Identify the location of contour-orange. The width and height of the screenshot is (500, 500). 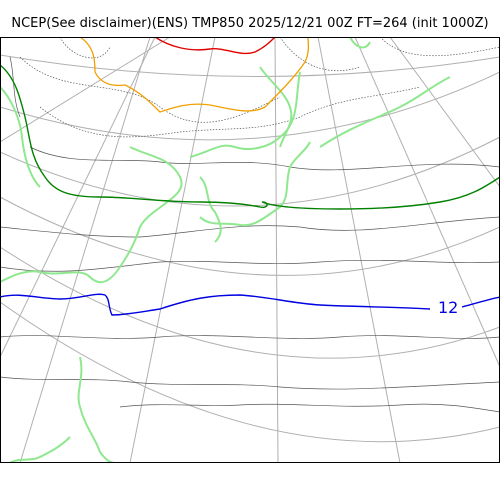
(194, 75).